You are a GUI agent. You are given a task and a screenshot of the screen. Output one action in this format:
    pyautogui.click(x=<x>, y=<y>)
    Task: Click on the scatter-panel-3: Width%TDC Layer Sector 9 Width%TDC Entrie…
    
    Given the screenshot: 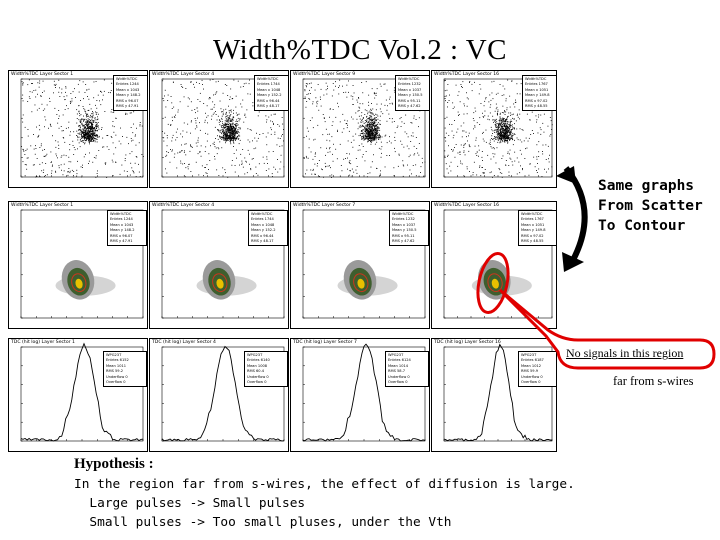 What is the action you would take?
    pyautogui.click(x=360, y=129)
    